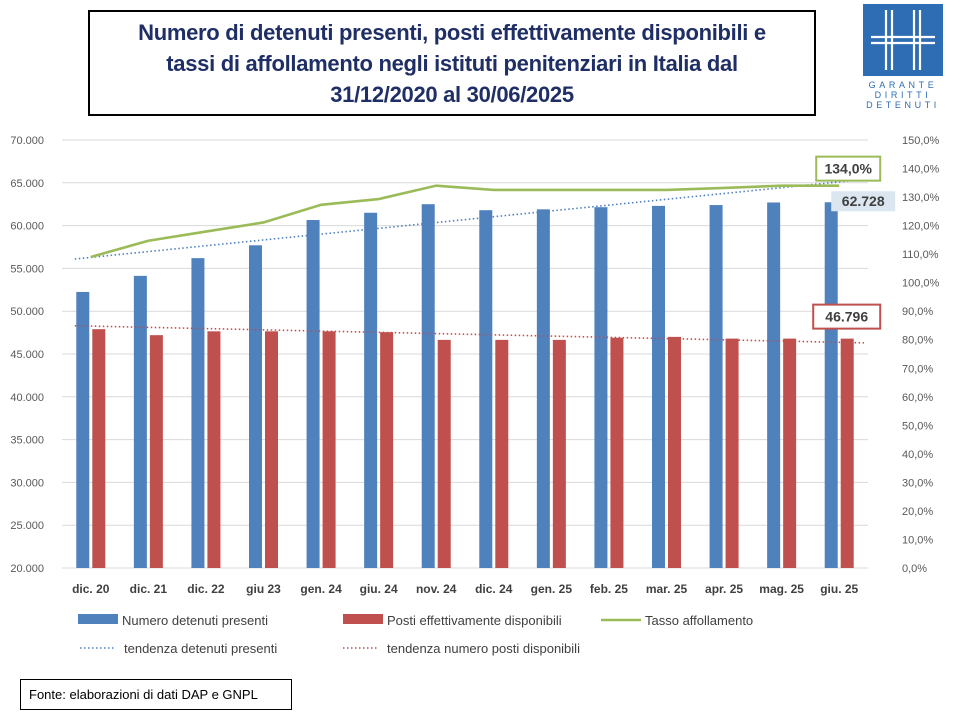  I want to click on x-tick-label: feb. 25, so click(609, 589).